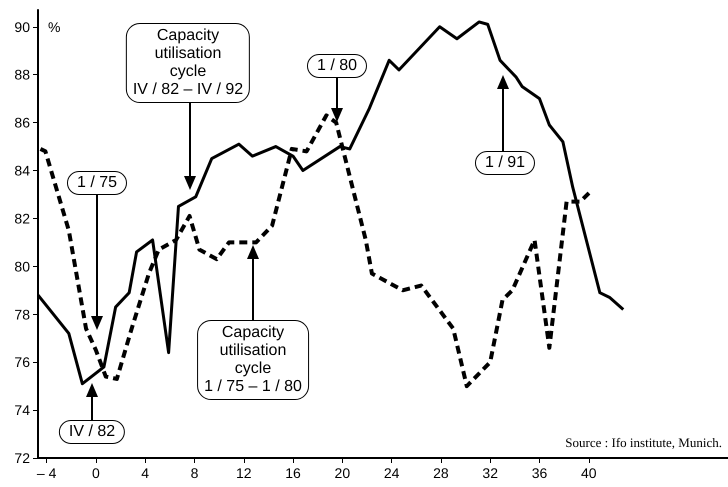  What do you see at coordinates (22, 74) in the screenshot?
I see `y-tick-label: 88` at bounding box center [22, 74].